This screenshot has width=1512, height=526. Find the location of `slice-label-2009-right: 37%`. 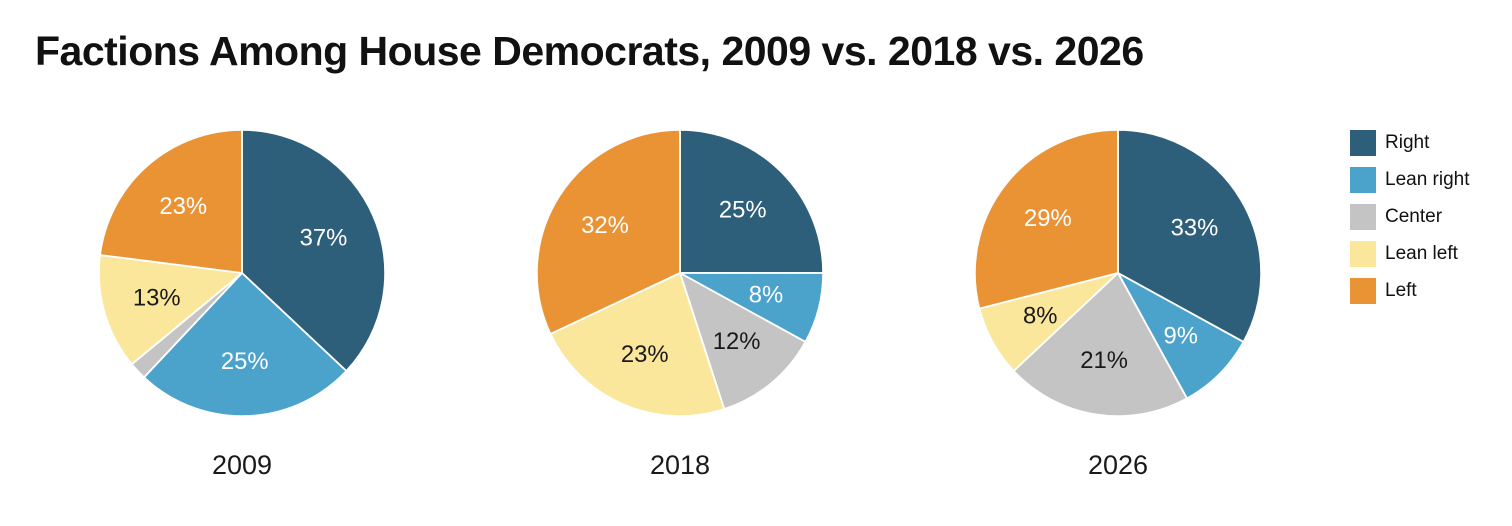

slice-label-2009-right: 37% is located at coordinates (324, 237).